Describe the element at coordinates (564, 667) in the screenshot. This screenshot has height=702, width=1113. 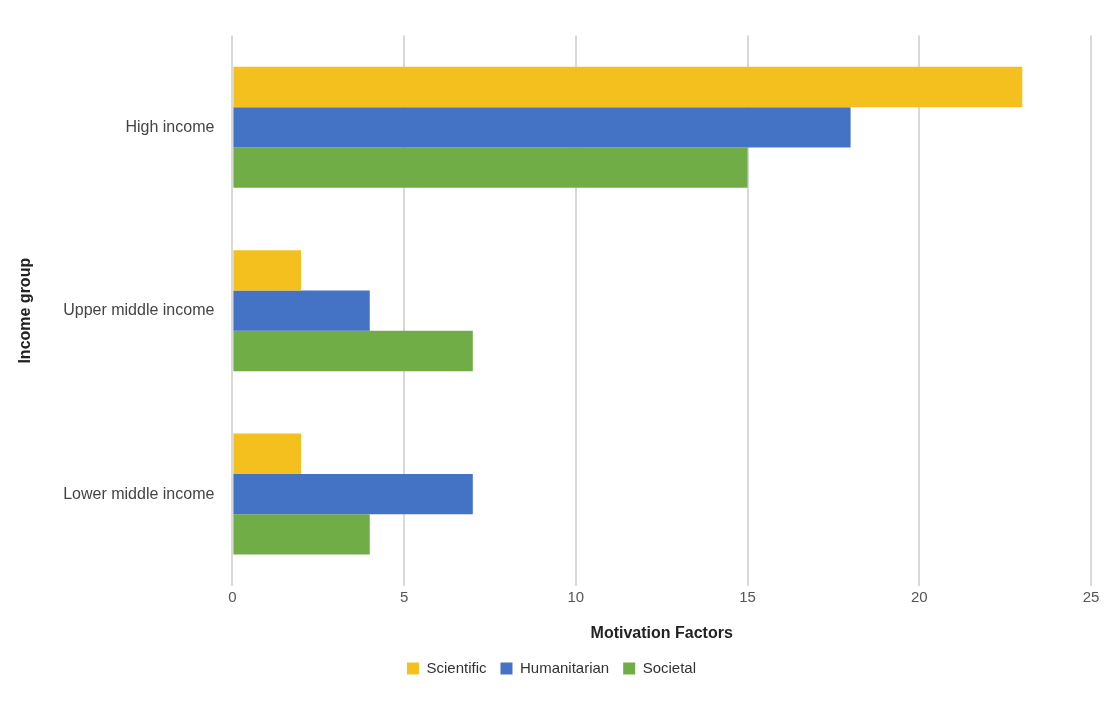
I see `legend-label: Humanitarian` at that location.